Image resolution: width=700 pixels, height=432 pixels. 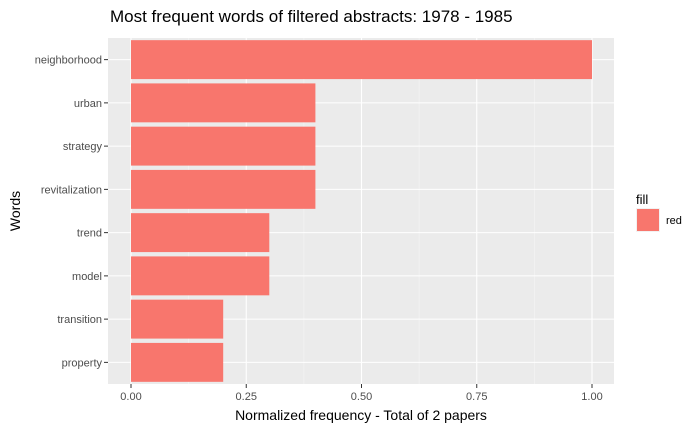 What do you see at coordinates (223, 103) in the screenshot?
I see `bar-urban` at bounding box center [223, 103].